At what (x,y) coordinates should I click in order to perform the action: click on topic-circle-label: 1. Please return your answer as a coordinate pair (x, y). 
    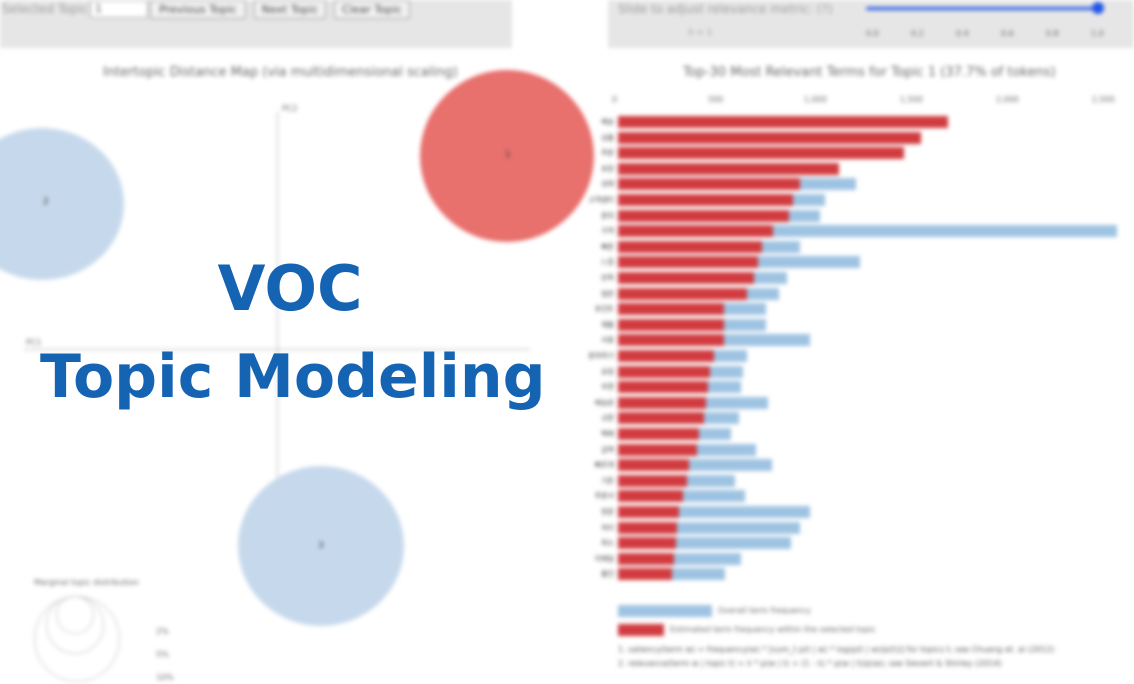
    Looking at the image, I should click on (508, 155).